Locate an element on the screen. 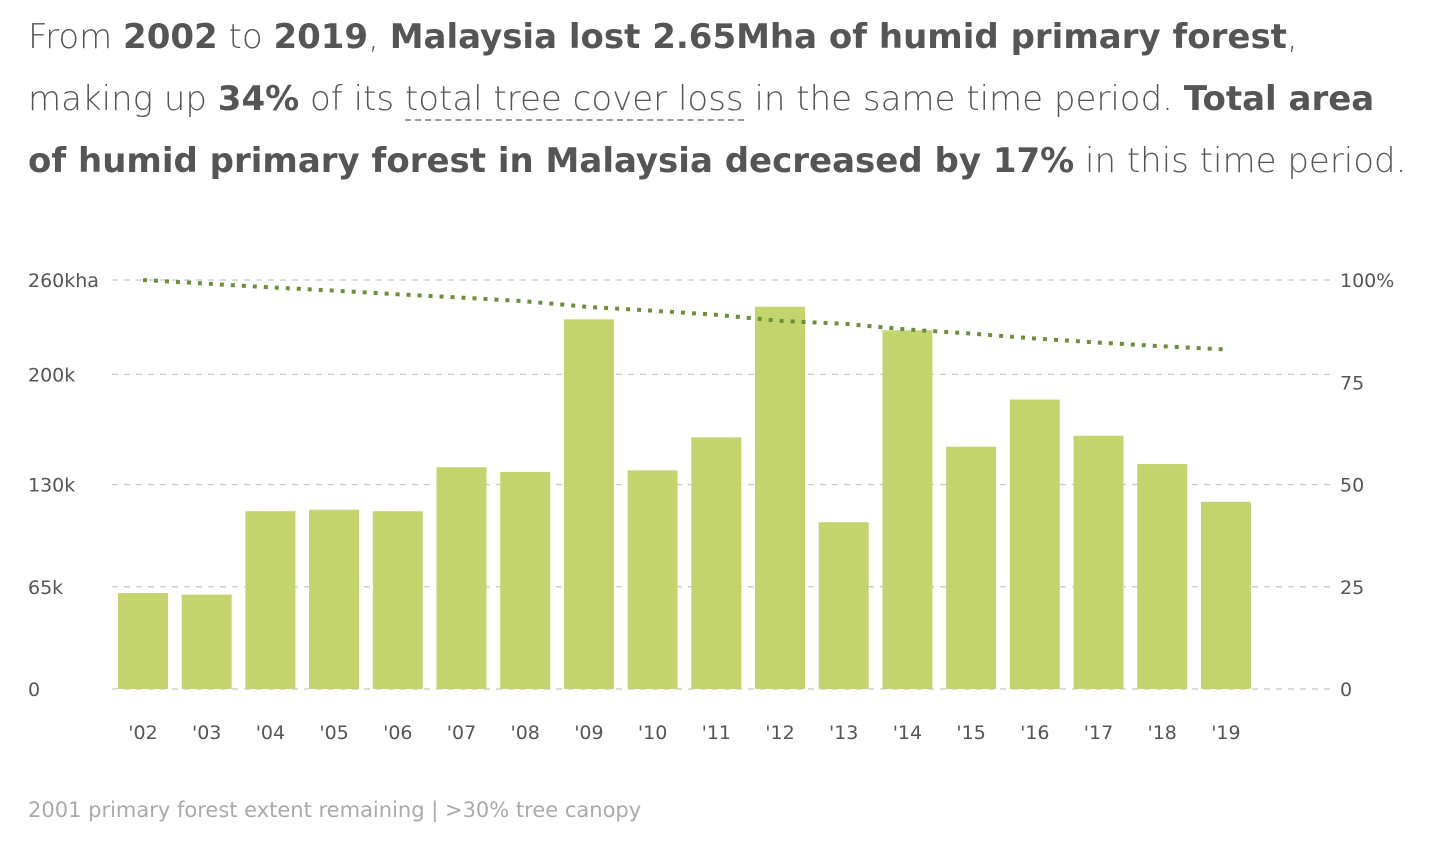 This screenshot has height=850, width=1438. x-axis-tick-label: '04 is located at coordinates (270, 733).